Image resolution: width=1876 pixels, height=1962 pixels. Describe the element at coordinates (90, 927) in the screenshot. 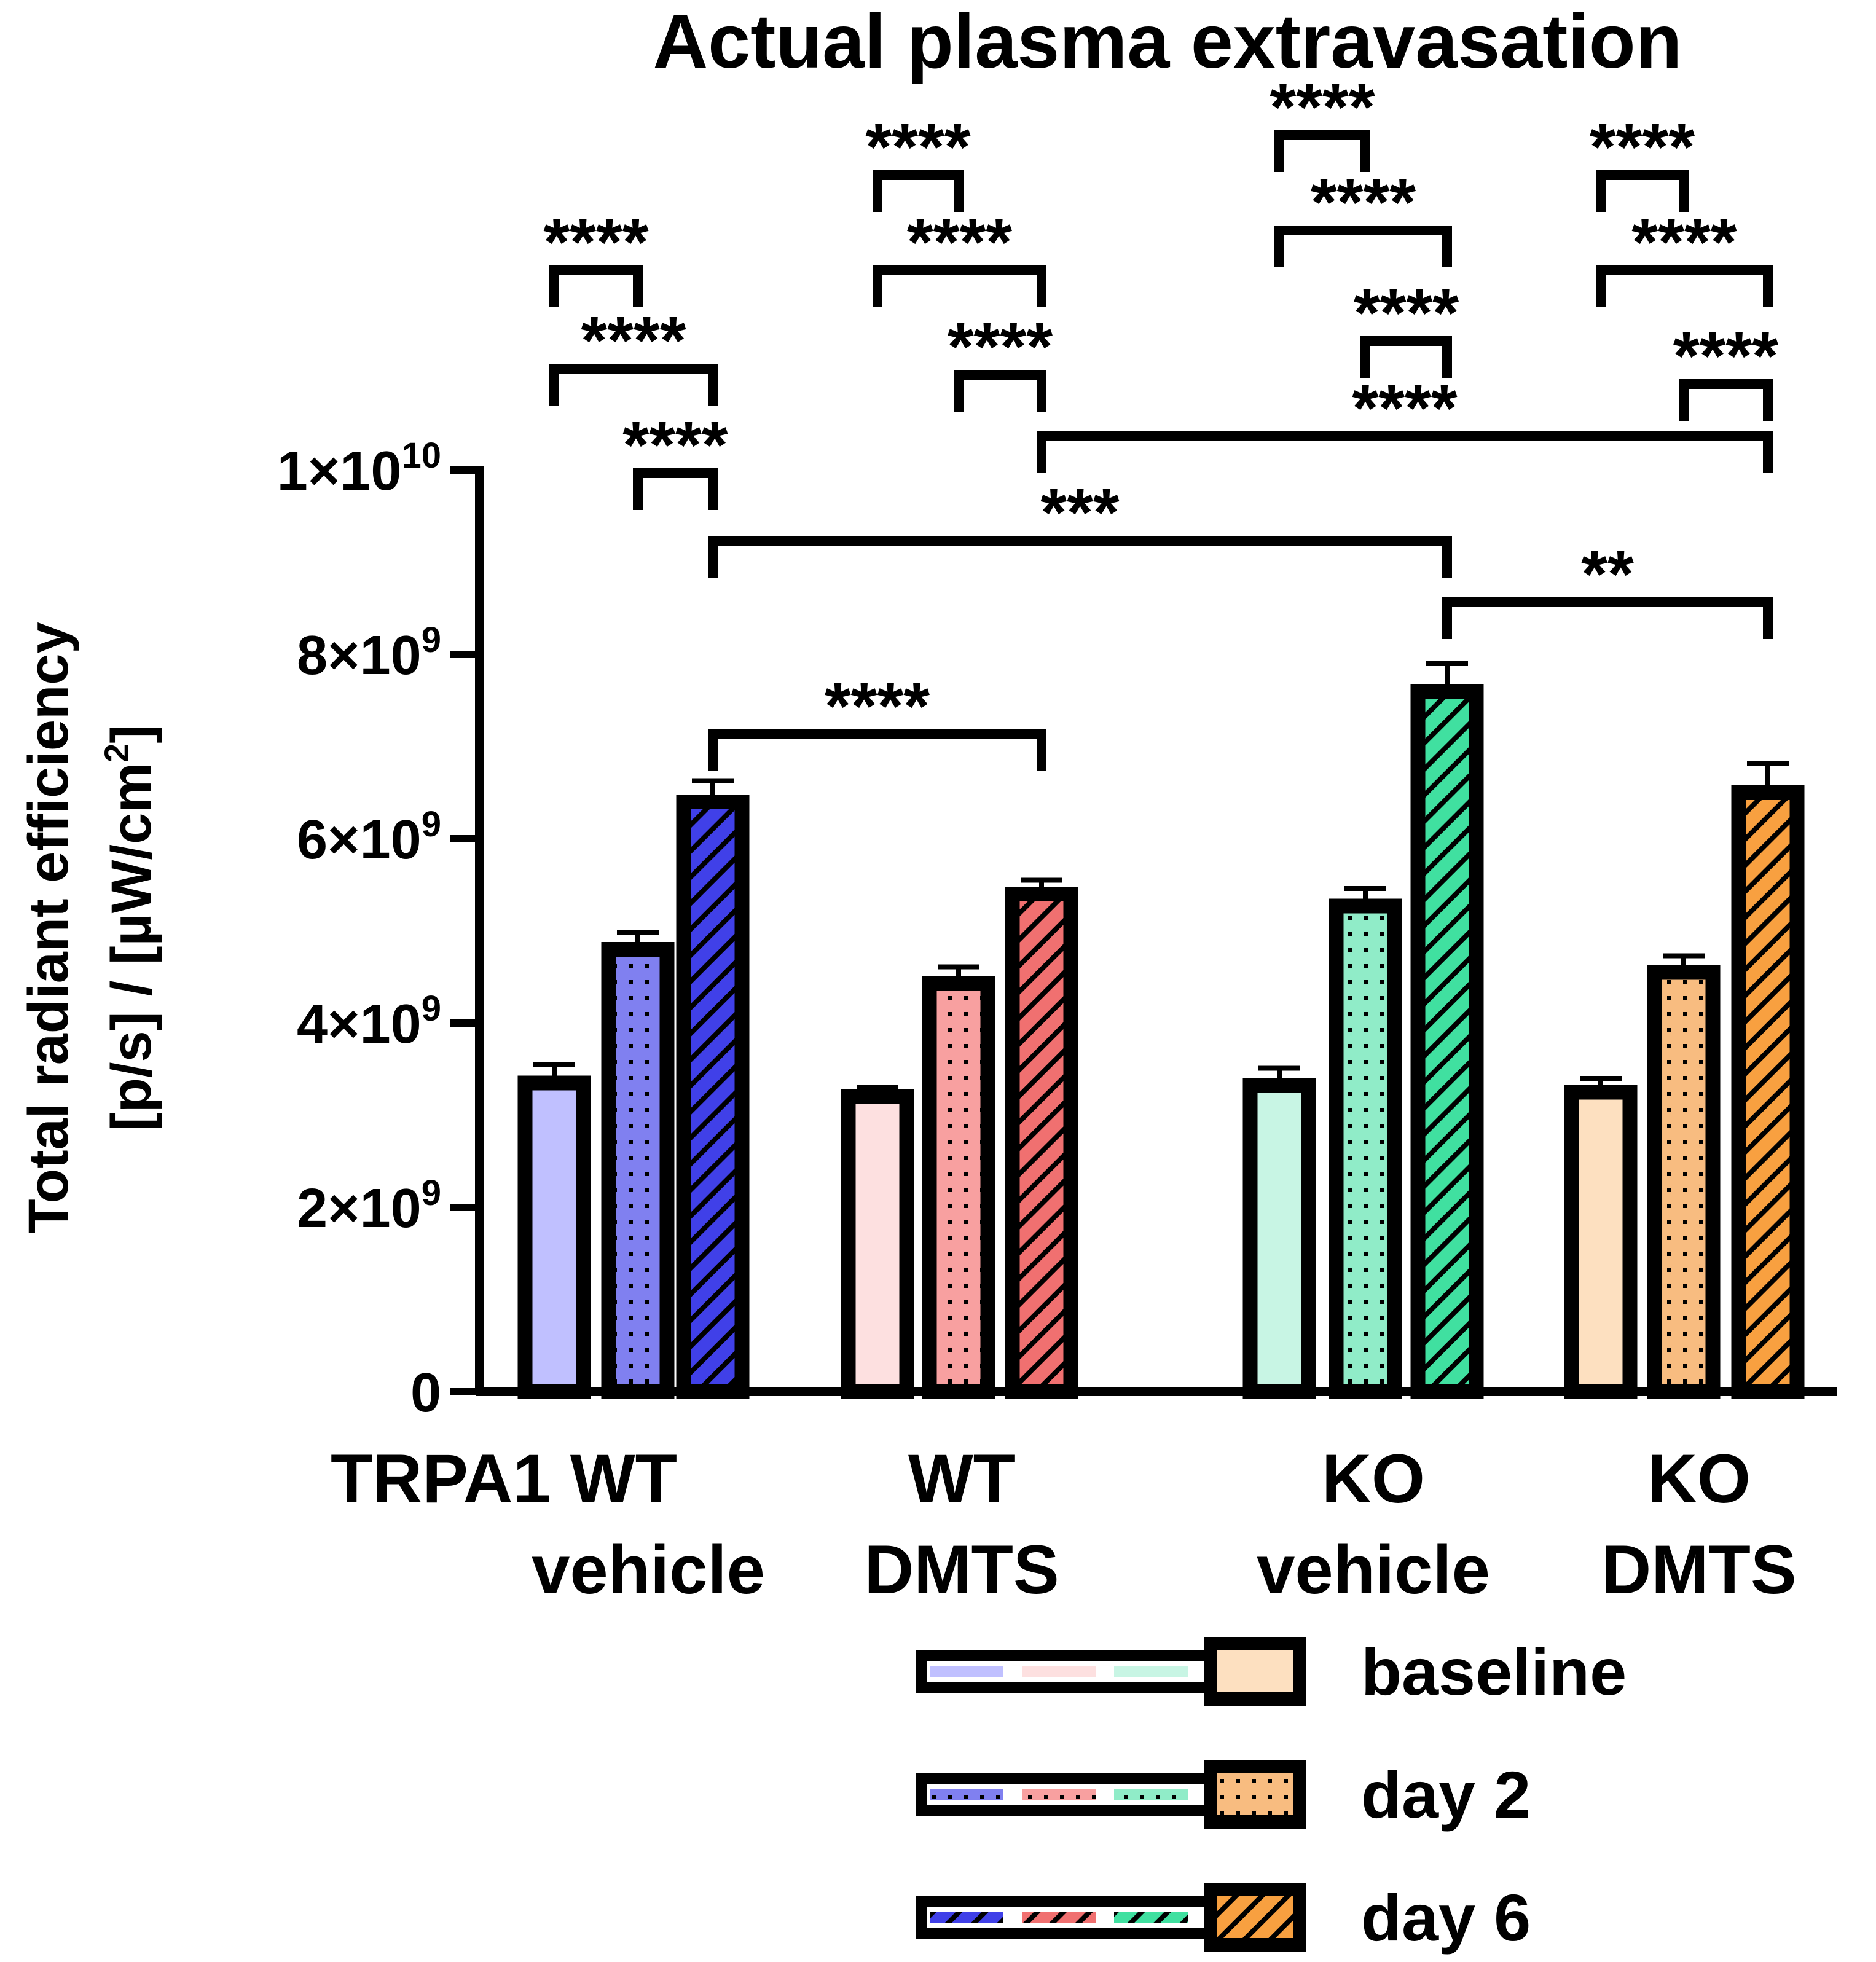

I see `y-axis-label: Total radiant efficiency [p/s] / [µW/cm2]` at that location.